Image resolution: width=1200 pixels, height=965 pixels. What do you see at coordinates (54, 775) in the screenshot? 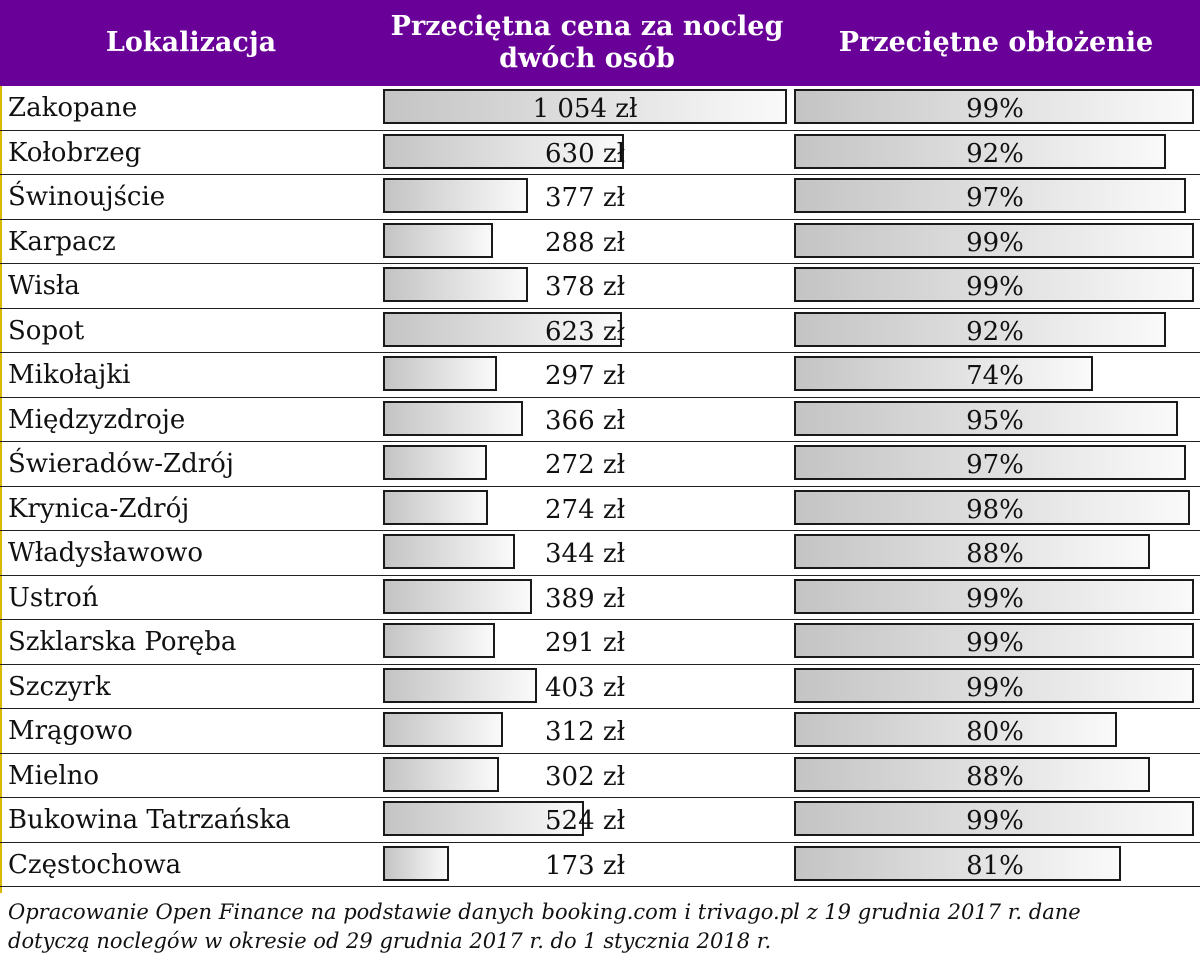
I see `location-name: Mielno` at bounding box center [54, 775].